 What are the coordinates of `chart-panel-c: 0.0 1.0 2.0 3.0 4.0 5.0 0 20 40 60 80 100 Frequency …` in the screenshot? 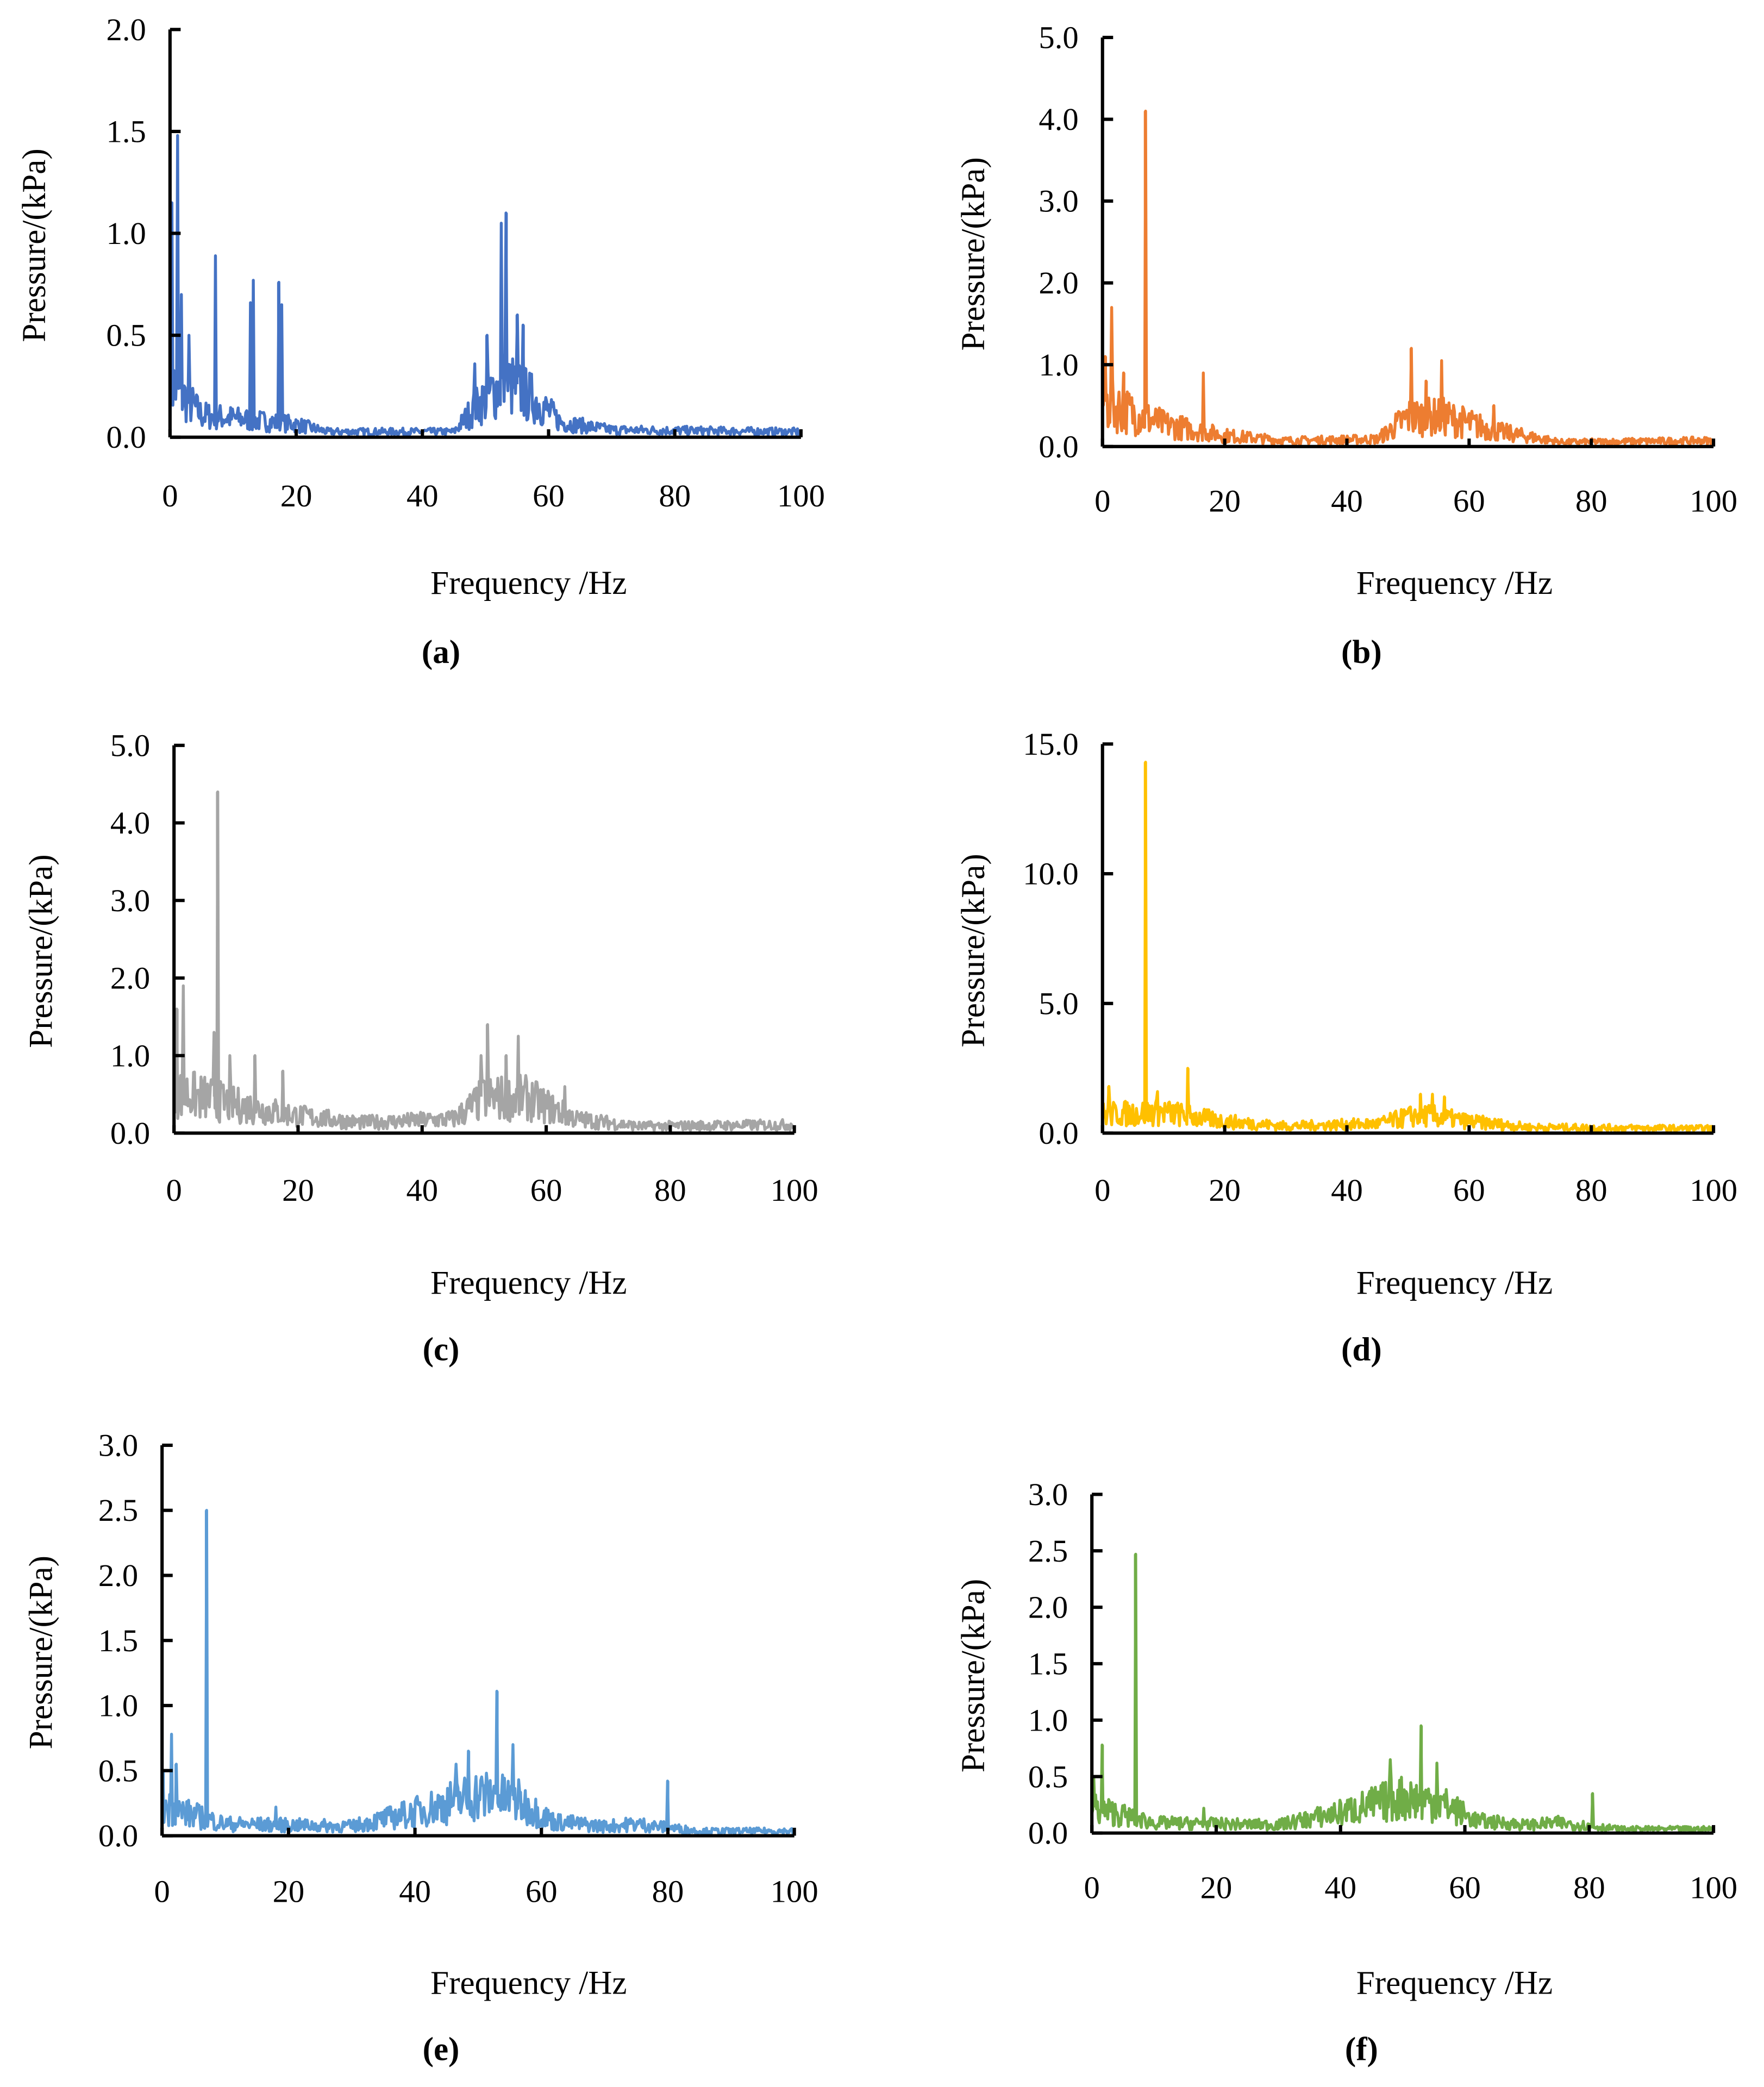 It's located at (420, 1048).